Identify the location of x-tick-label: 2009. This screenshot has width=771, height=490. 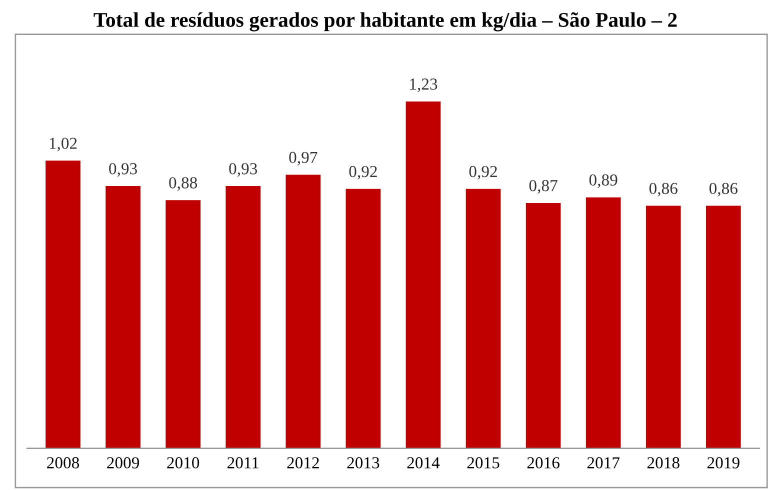
(123, 462).